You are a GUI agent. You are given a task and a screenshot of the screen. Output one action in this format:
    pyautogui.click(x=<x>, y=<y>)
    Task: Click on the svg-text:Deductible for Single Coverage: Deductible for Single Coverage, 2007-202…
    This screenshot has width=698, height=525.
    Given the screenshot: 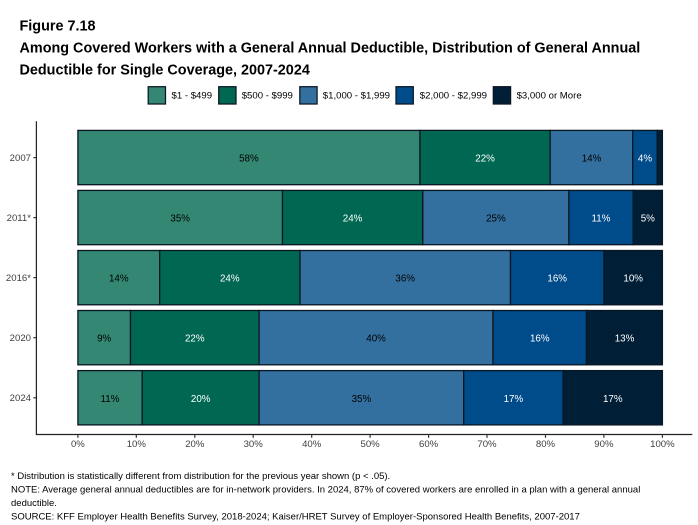 What is the action you would take?
    pyautogui.click(x=165, y=71)
    